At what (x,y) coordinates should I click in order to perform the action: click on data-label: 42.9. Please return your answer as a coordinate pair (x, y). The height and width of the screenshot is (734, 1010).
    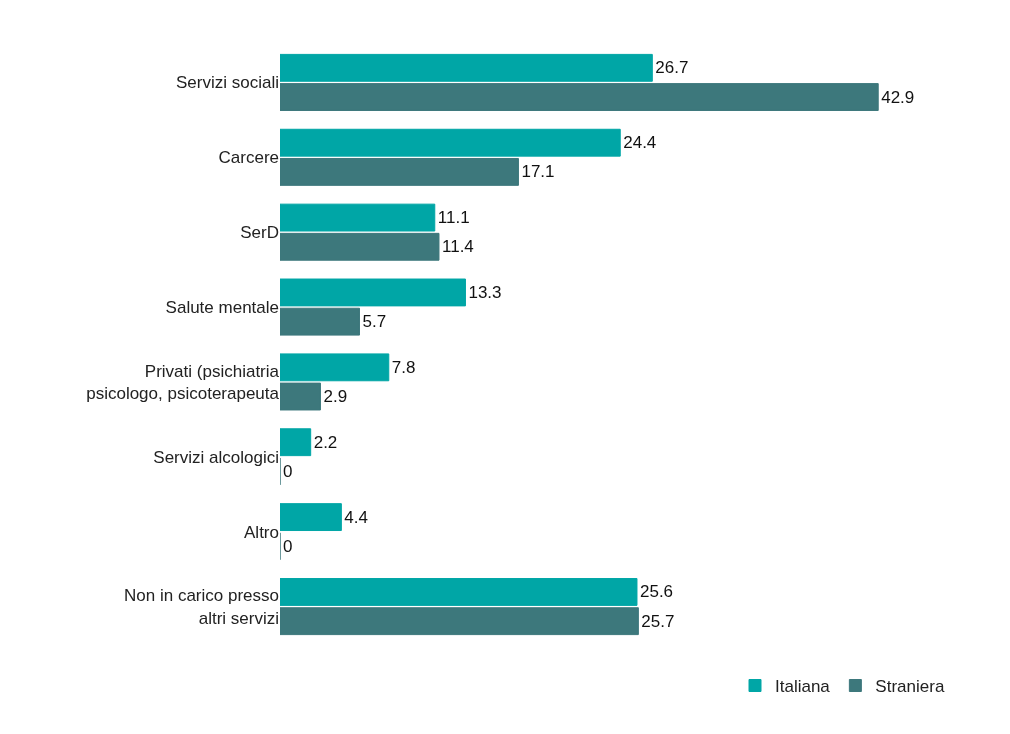
    Looking at the image, I should click on (898, 97).